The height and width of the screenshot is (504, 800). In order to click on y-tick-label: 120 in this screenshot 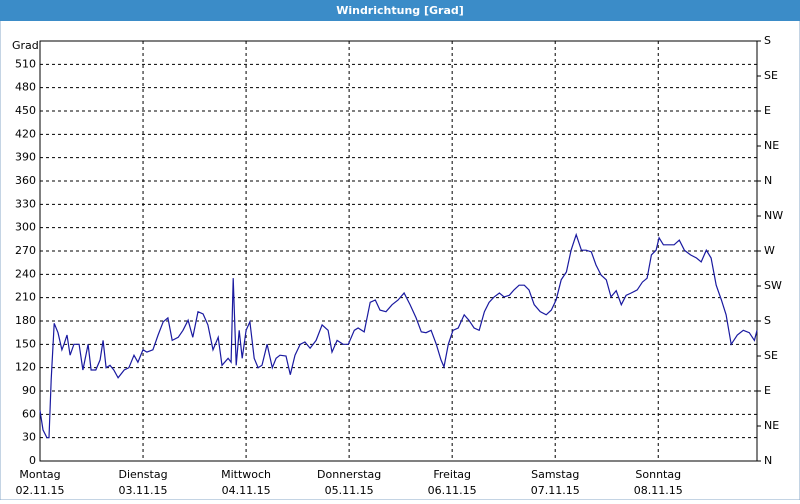, I will do `click(25, 367)`.